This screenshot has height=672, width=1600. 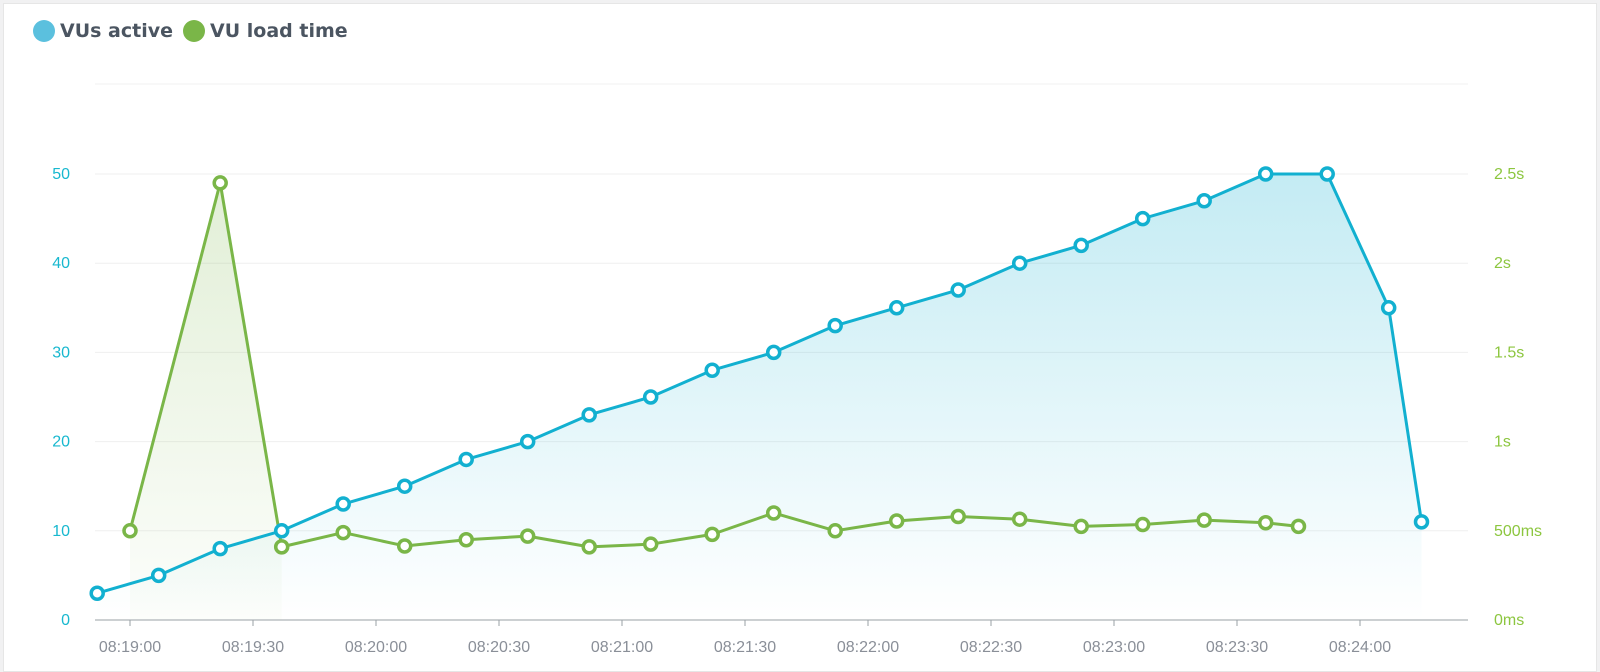 I want to click on y-left-tick-label: 20, so click(x=61, y=442).